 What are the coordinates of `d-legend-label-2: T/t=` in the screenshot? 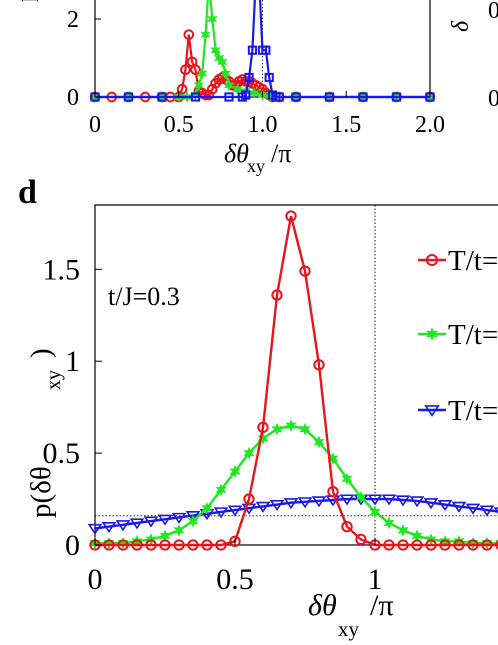 It's located at (473, 411).